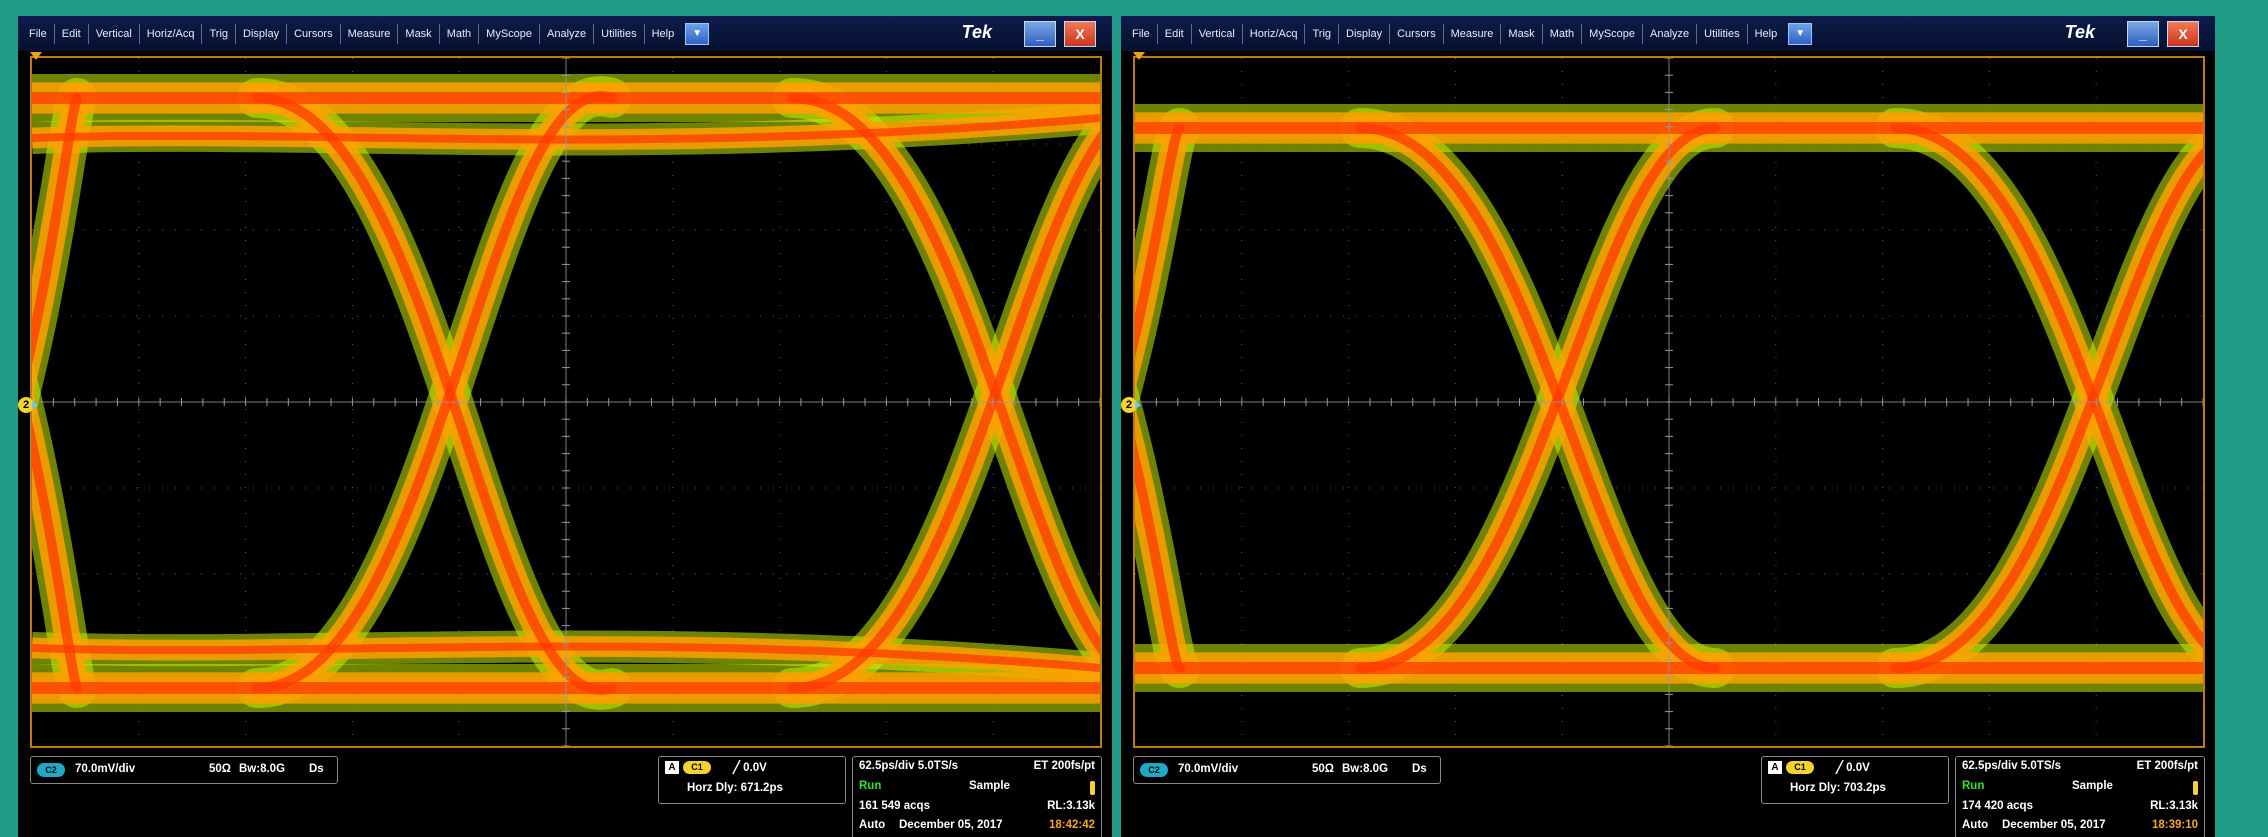 The image size is (2268, 837). What do you see at coordinates (909, 766) in the screenshot?
I see `timebase: 62.5ps/div 5.0TS/s` at bounding box center [909, 766].